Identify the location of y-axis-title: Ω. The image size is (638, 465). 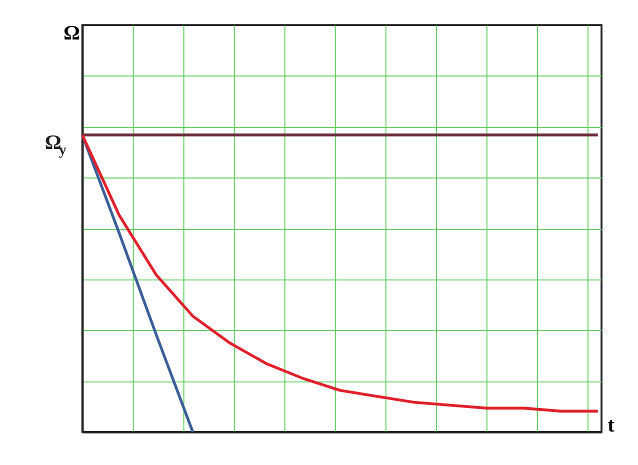
(72, 33).